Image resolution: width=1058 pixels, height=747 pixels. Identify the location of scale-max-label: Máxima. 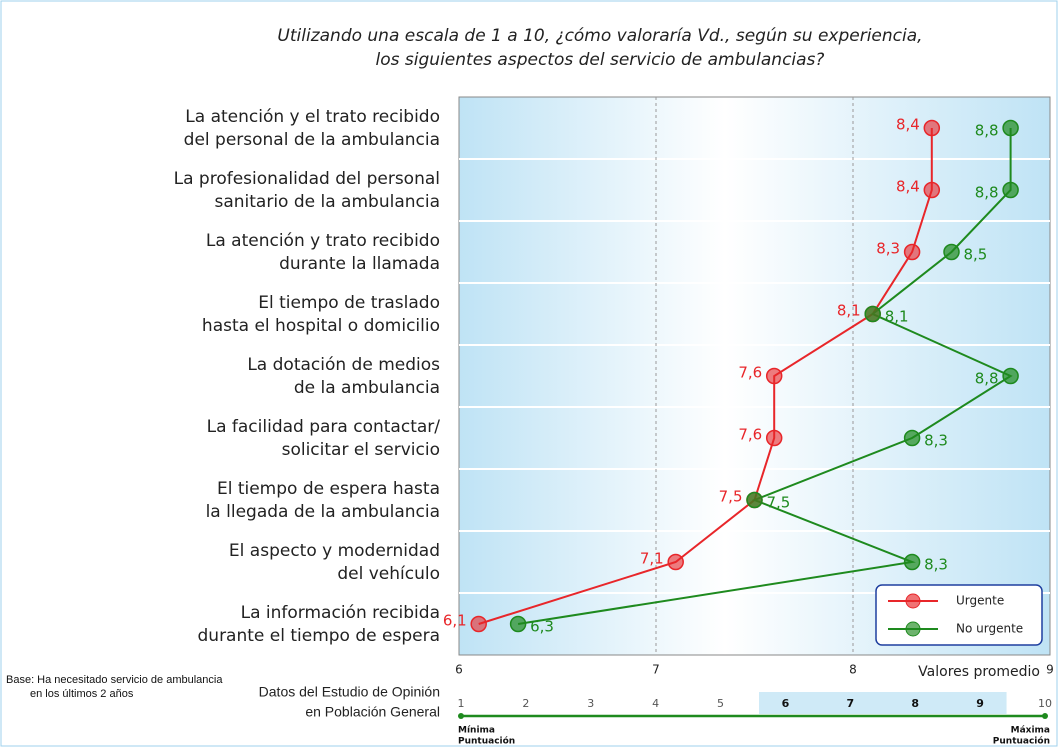
(1030, 731).